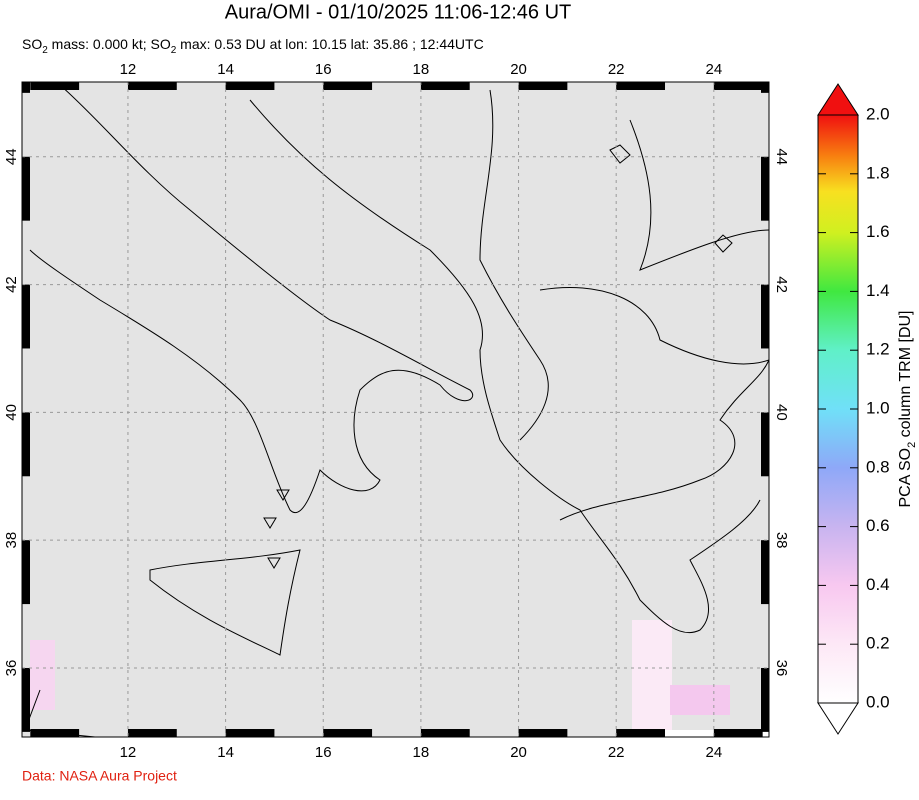  What do you see at coordinates (398, 12) in the screenshot?
I see `title: Aura/OMI - 01/10/2025 11:06-12:46 UT` at bounding box center [398, 12].